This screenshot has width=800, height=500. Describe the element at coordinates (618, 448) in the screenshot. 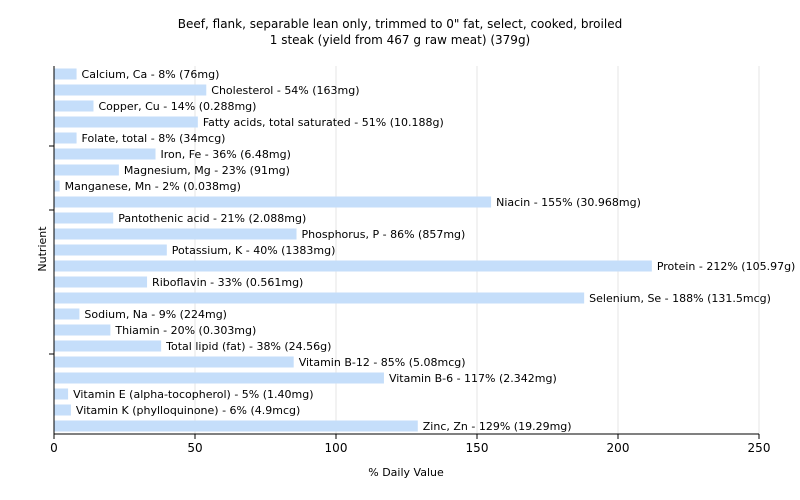

I see `x-tick-label: 200` at that location.